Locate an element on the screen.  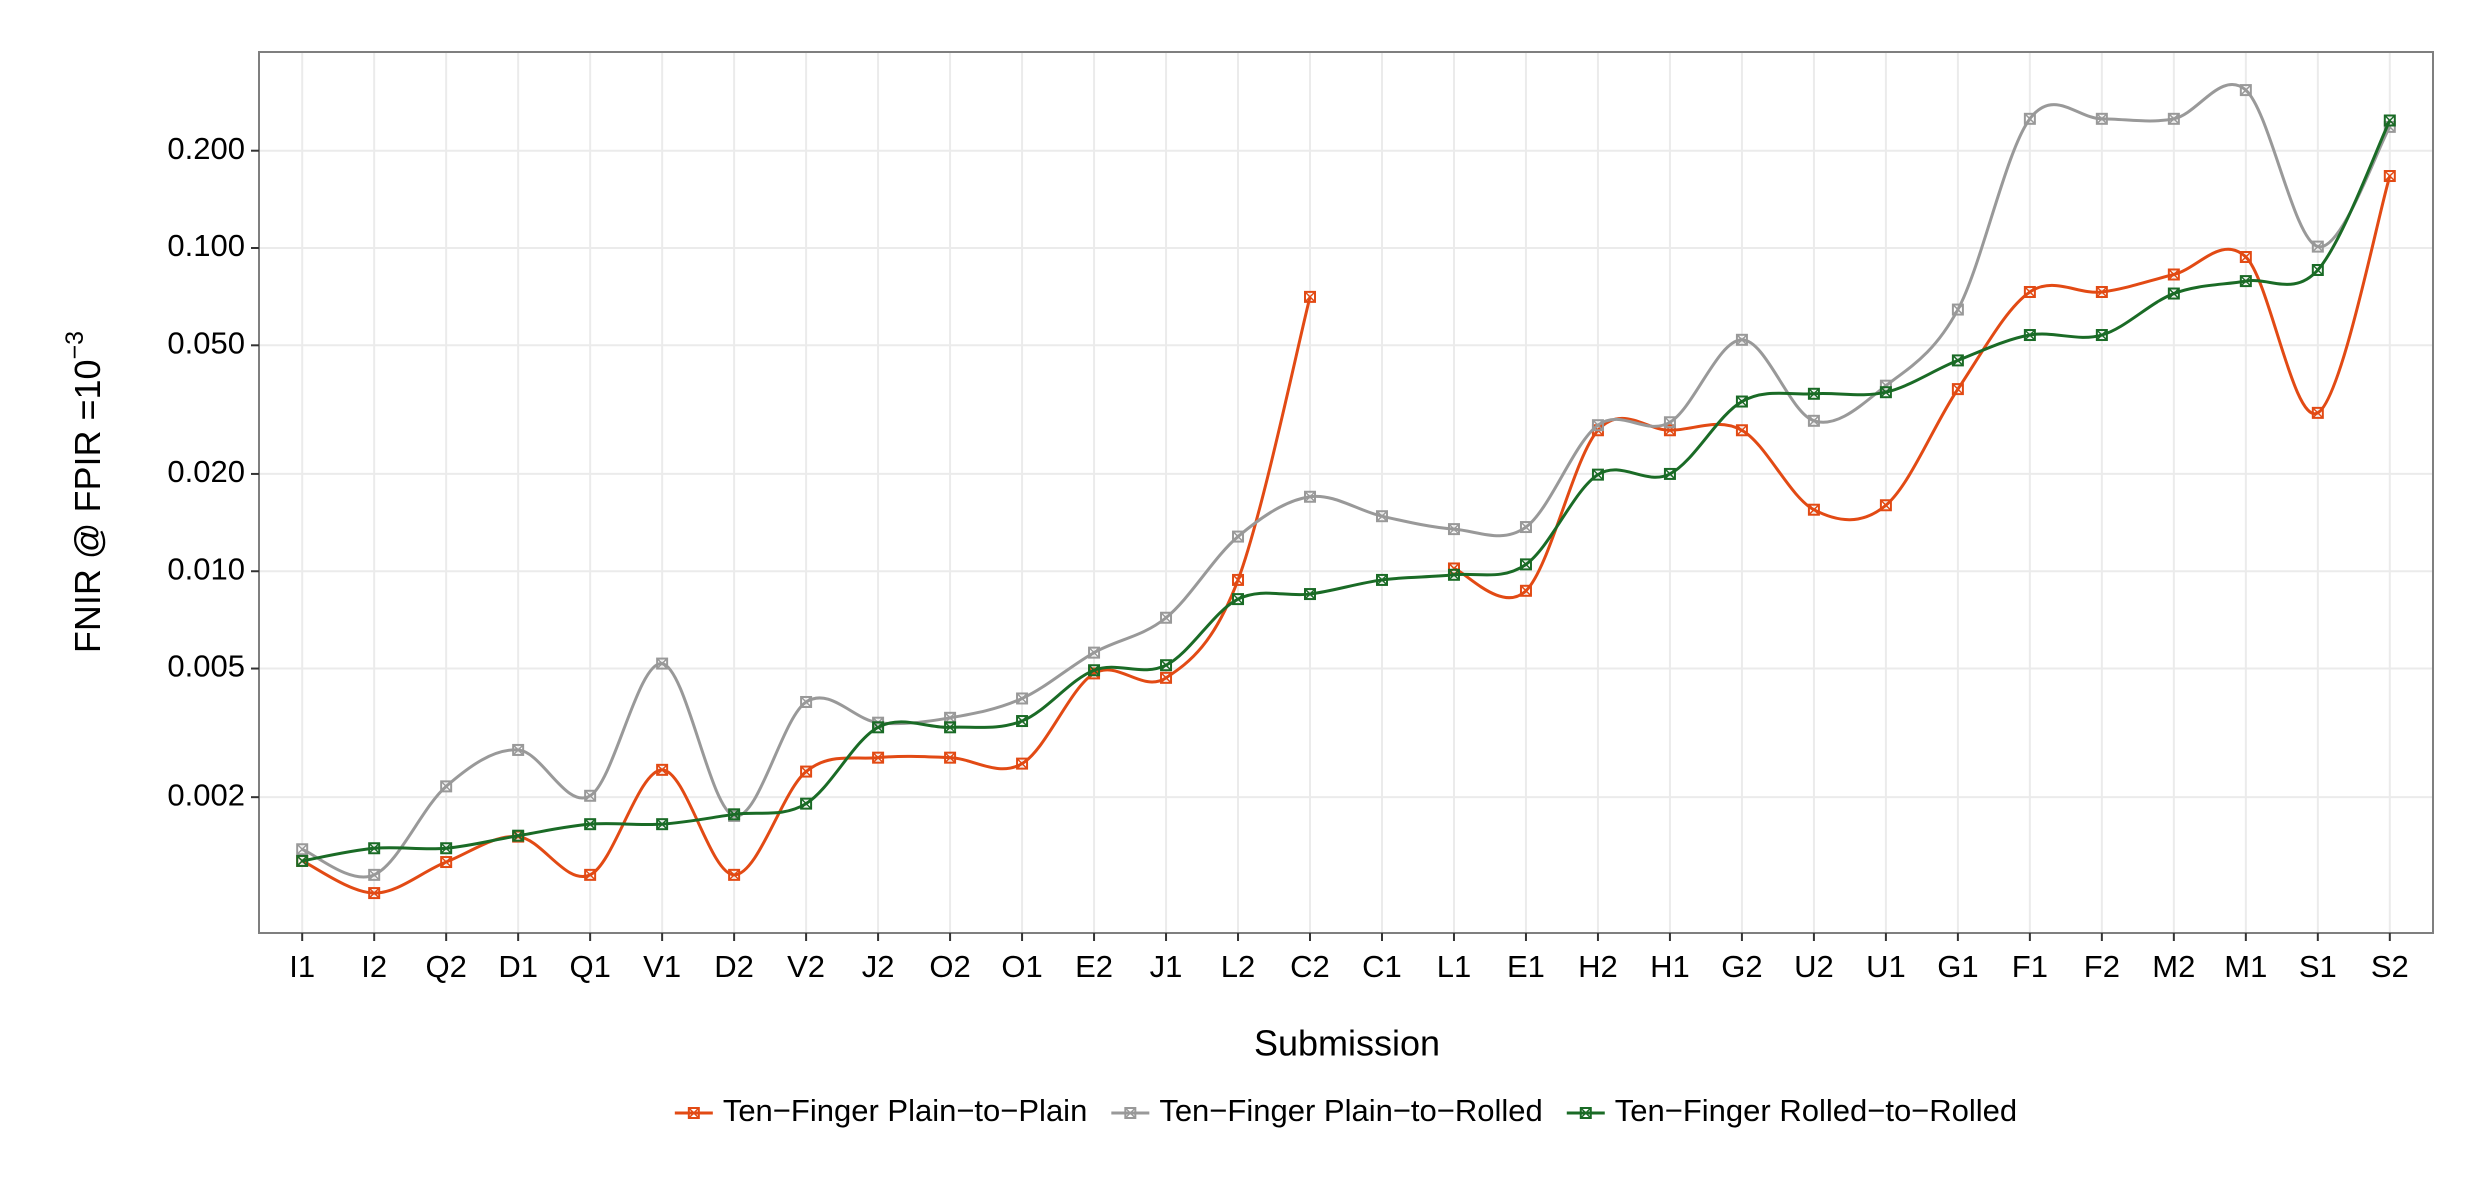
legend-item: Ten−Finger Rolled−to−Rolled is located at coordinates (1791, 1110).